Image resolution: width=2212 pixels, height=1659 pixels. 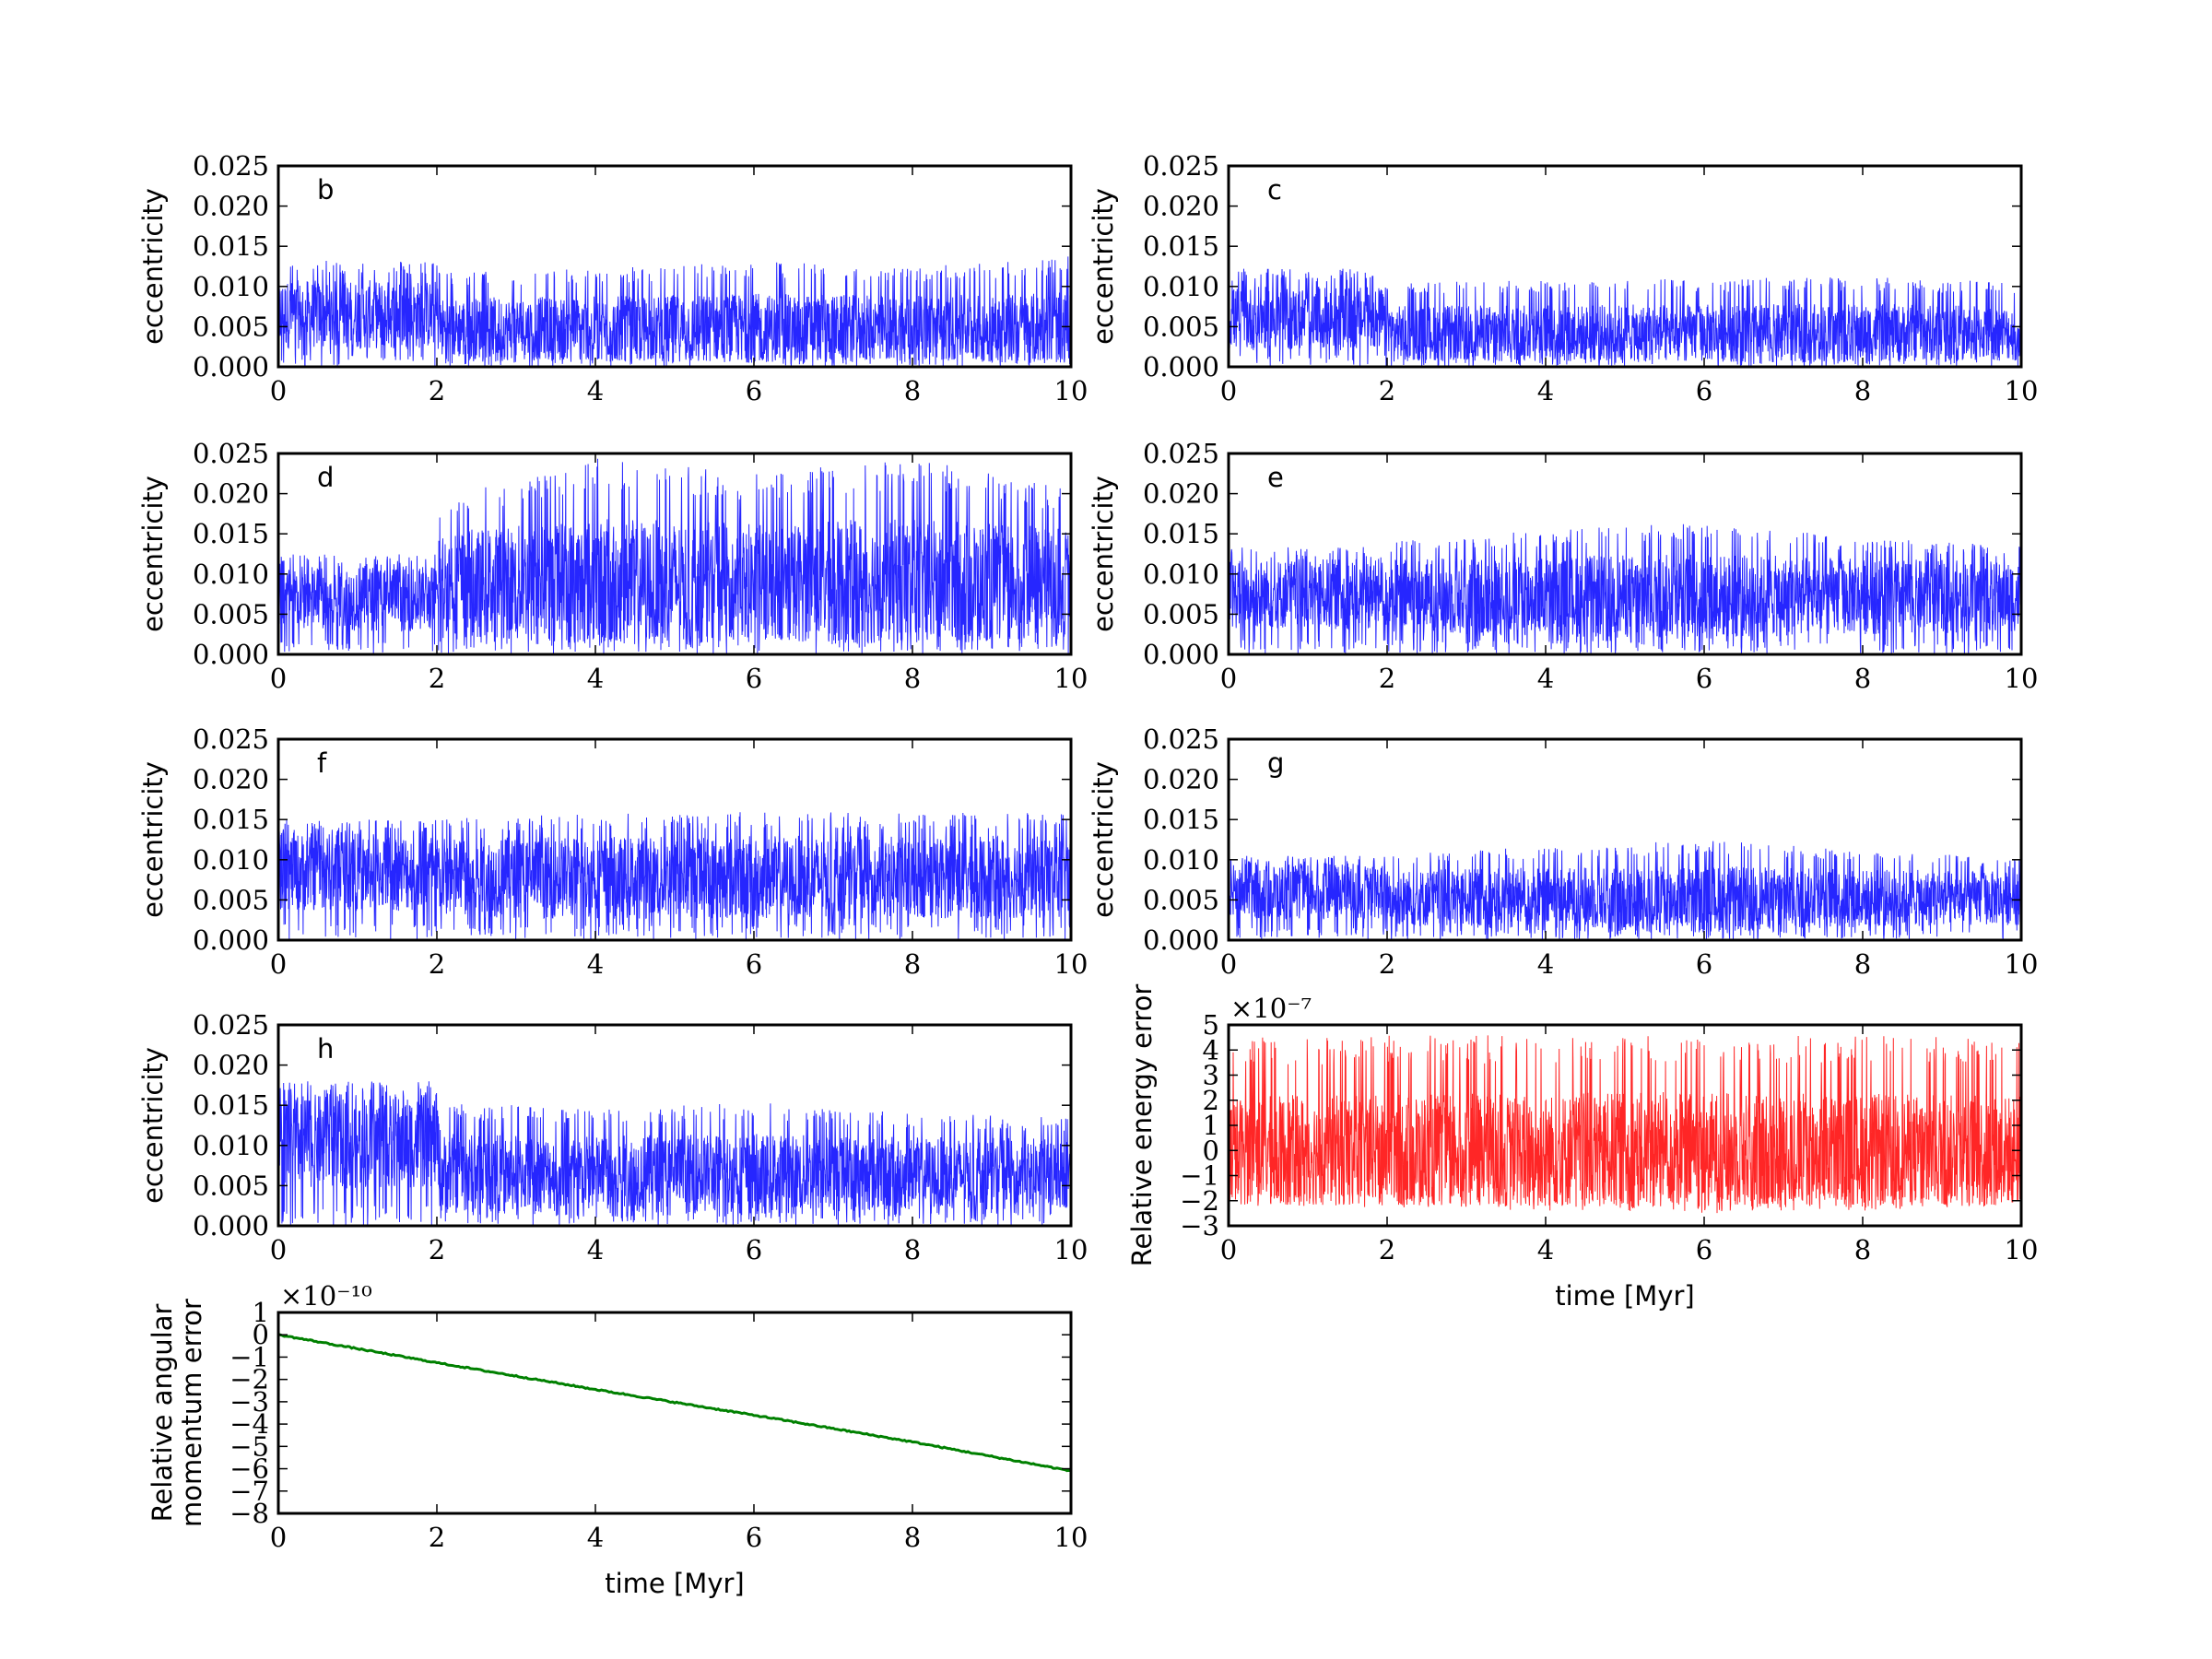 I want to click on series-d, so click(x=674, y=556).